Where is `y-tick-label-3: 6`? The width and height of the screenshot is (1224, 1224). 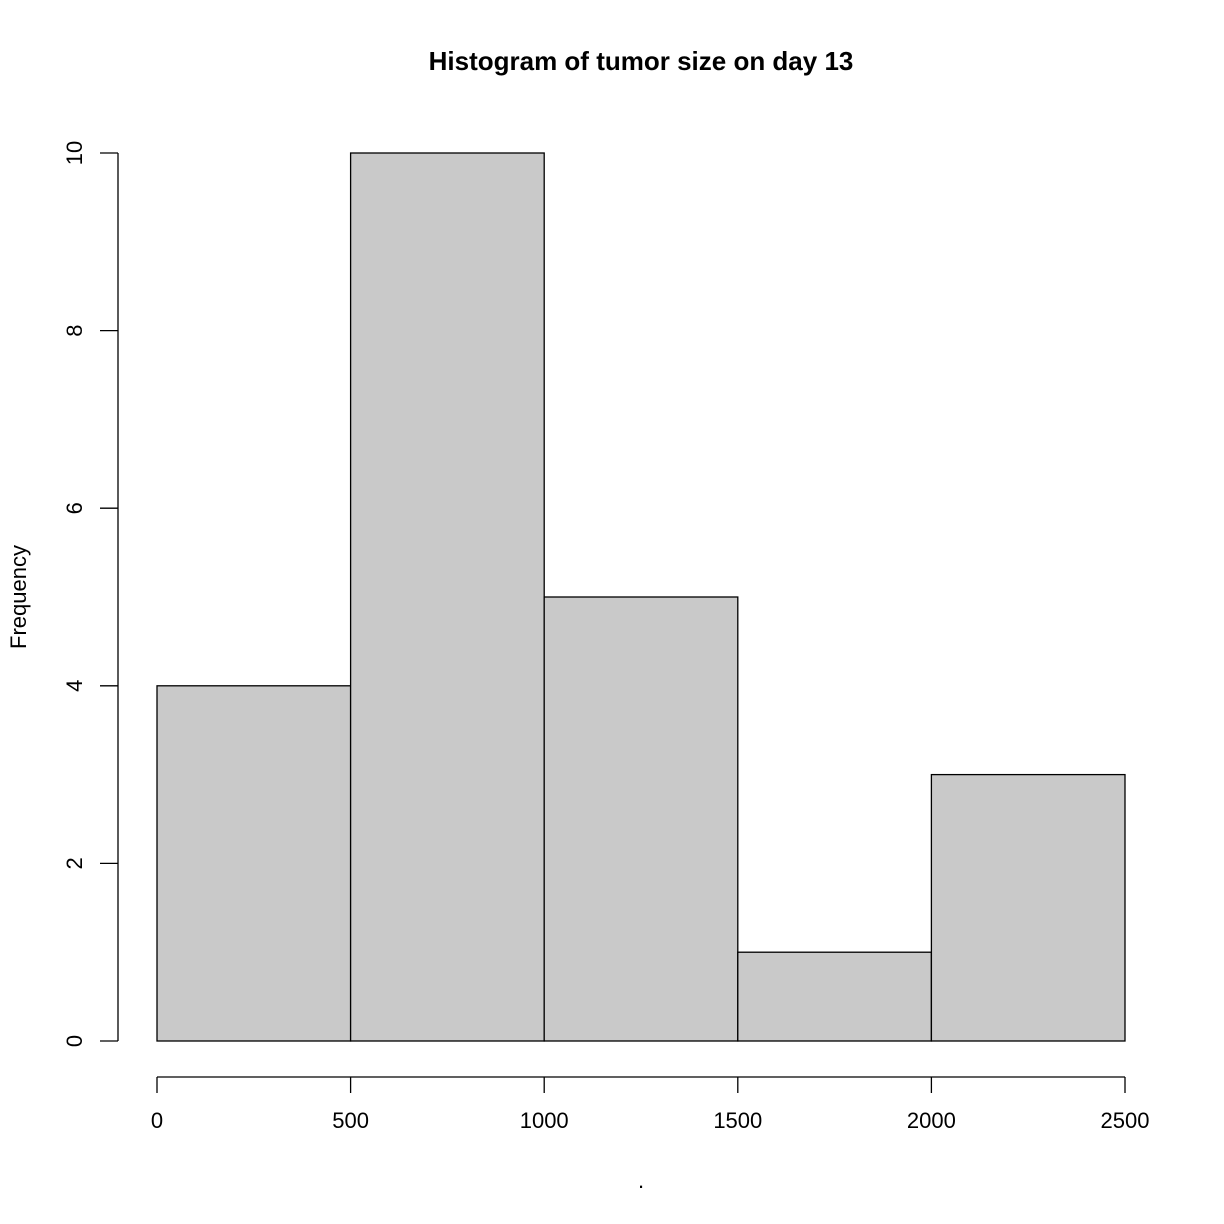 y-tick-label-3: 6 is located at coordinates (74, 508).